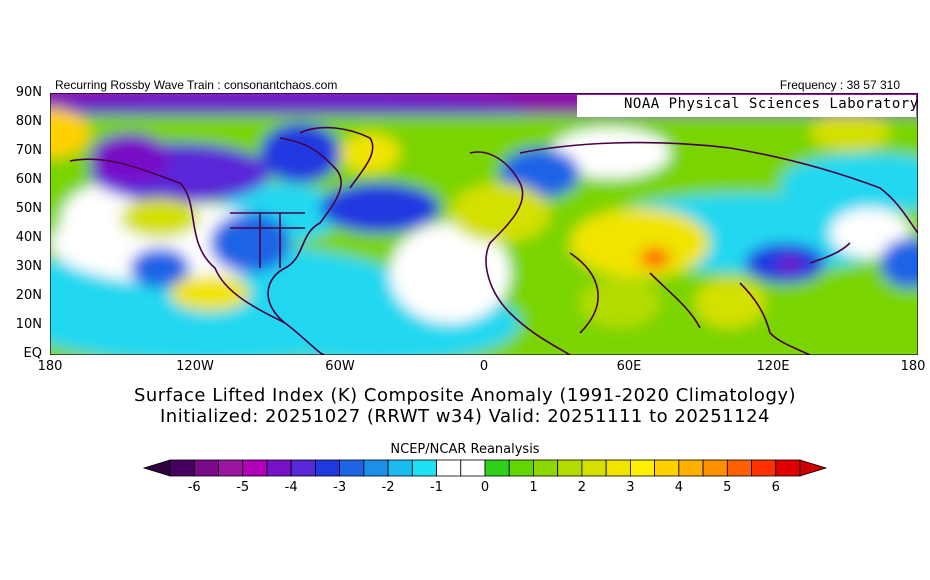  Describe the element at coordinates (485, 487) in the screenshot. I see `colorbar-tick-label: 0` at that location.